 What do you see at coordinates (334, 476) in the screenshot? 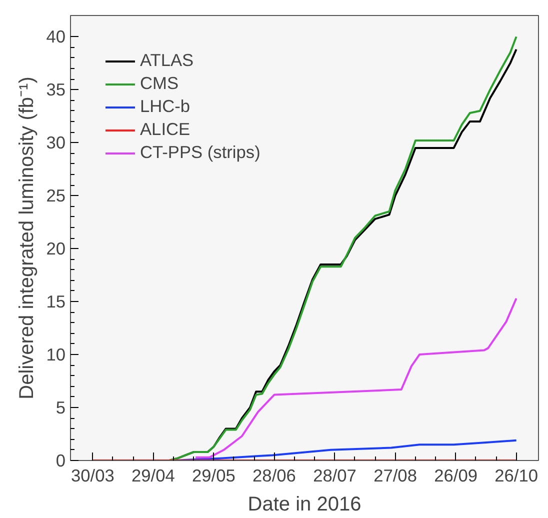
I see `x-tick-label: 28/07` at bounding box center [334, 476].